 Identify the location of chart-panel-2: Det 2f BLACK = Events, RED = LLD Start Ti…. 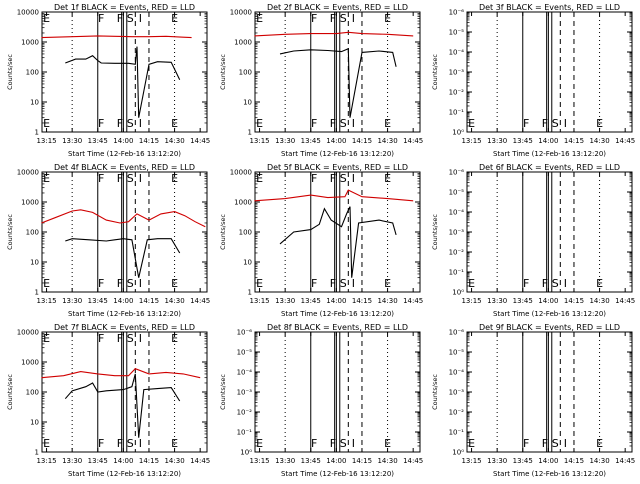
(321, 80).